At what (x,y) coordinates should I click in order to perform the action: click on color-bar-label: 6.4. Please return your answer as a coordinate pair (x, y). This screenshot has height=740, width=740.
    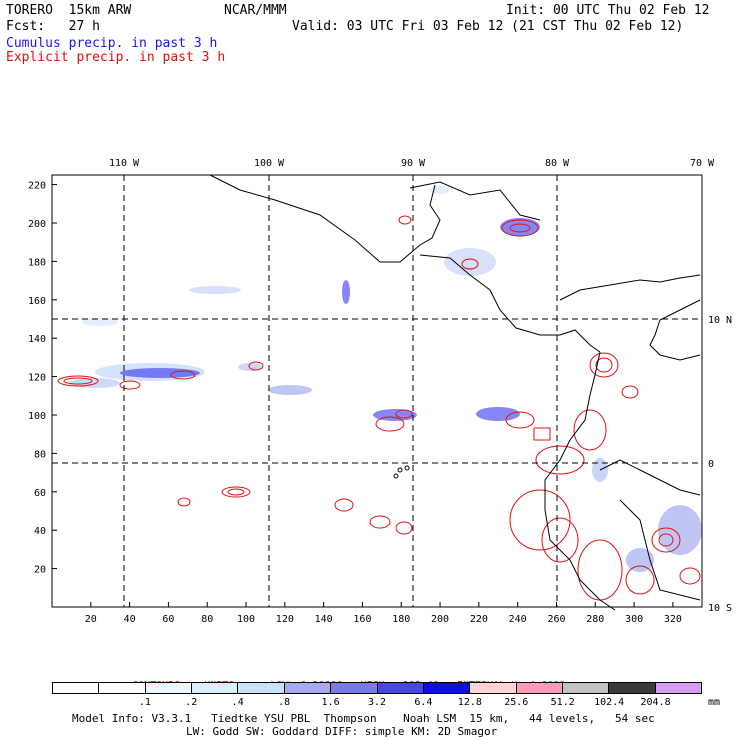
    Looking at the image, I should click on (423, 702).